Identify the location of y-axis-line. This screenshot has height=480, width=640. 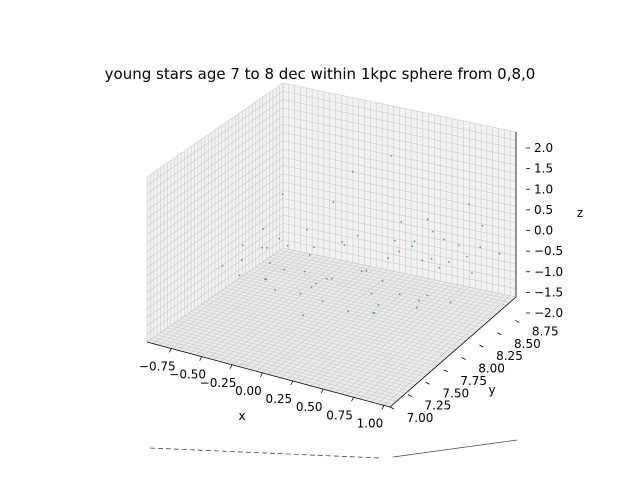
(453, 352).